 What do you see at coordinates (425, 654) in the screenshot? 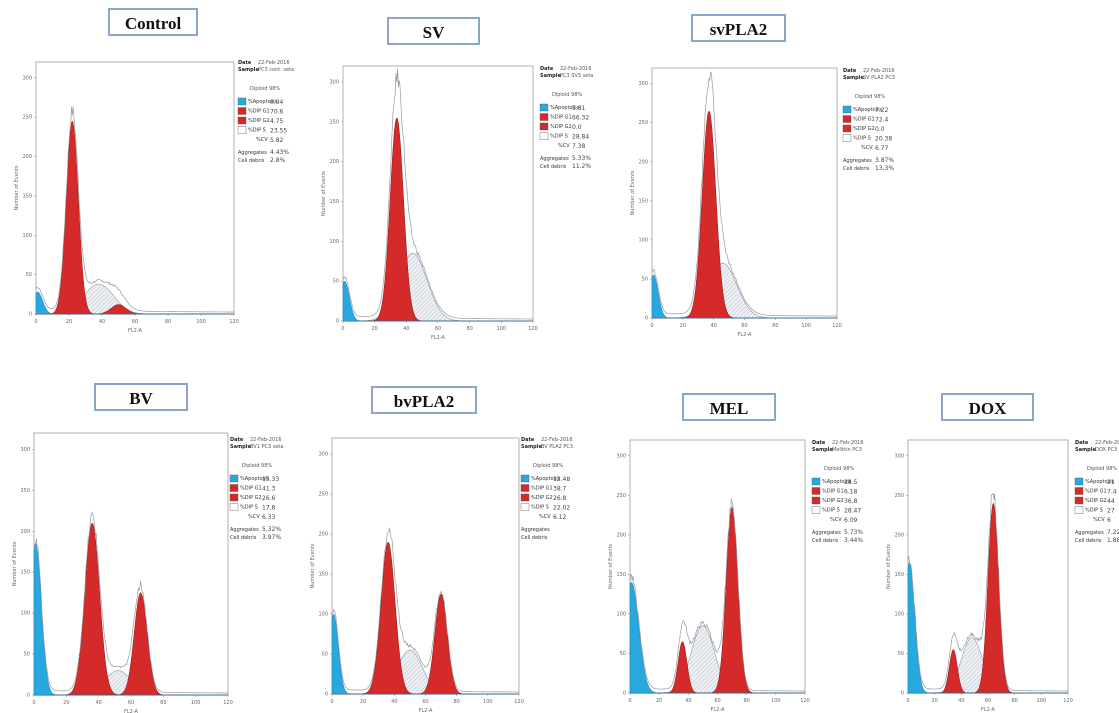
I see `apoptosis-peak` at bounding box center [425, 654].